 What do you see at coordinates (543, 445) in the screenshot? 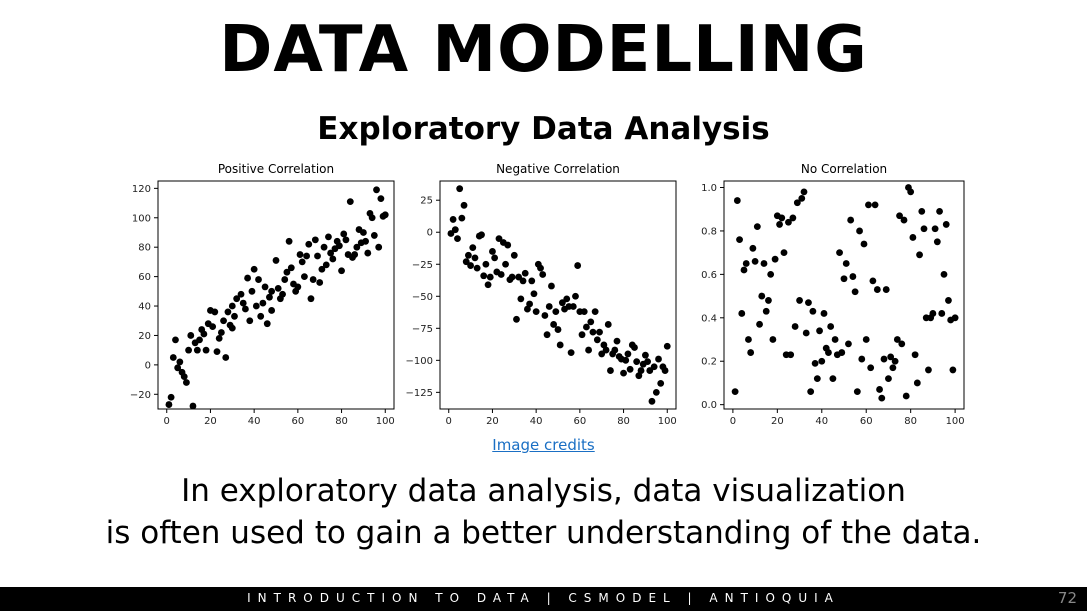
I see `image-credits-link: Image credits` at bounding box center [543, 445].